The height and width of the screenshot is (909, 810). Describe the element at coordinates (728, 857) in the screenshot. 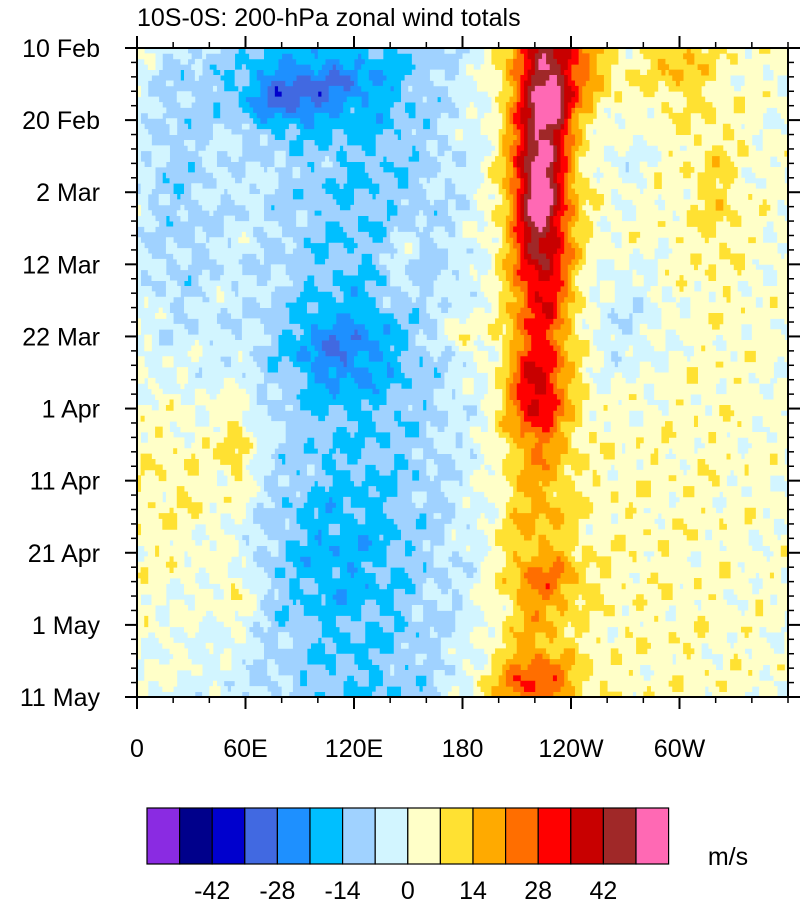

I see `colorbar-unit-label: m/s` at that location.